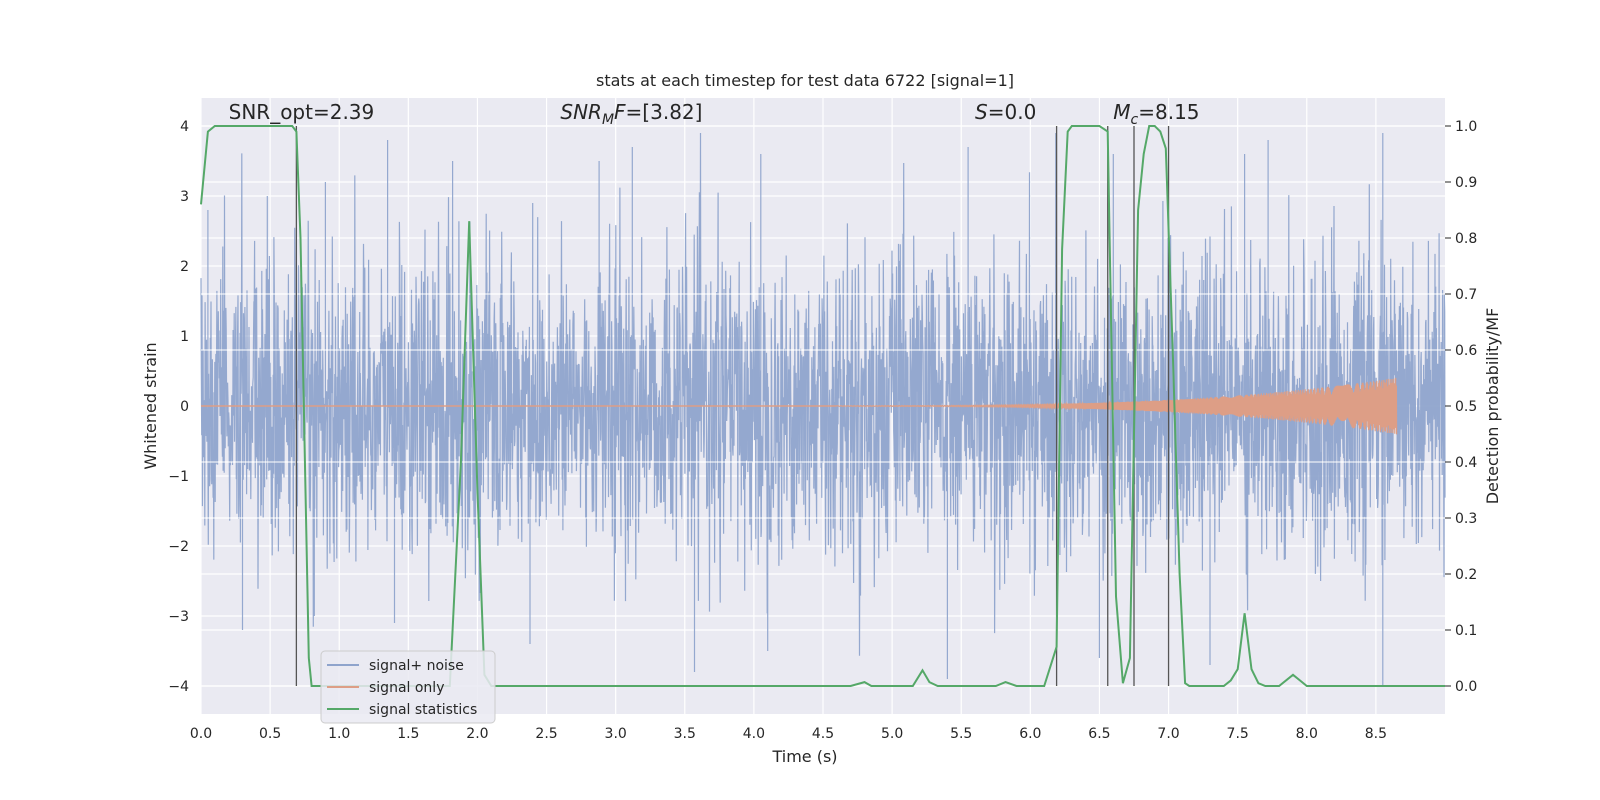  Describe the element at coordinates (1238, 734) in the screenshot. I see `x-tick-label: 7.5` at that location.